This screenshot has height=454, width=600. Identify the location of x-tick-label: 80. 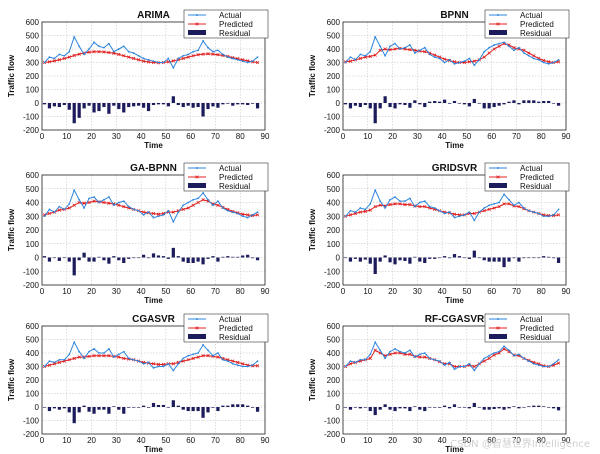
(240, 440).